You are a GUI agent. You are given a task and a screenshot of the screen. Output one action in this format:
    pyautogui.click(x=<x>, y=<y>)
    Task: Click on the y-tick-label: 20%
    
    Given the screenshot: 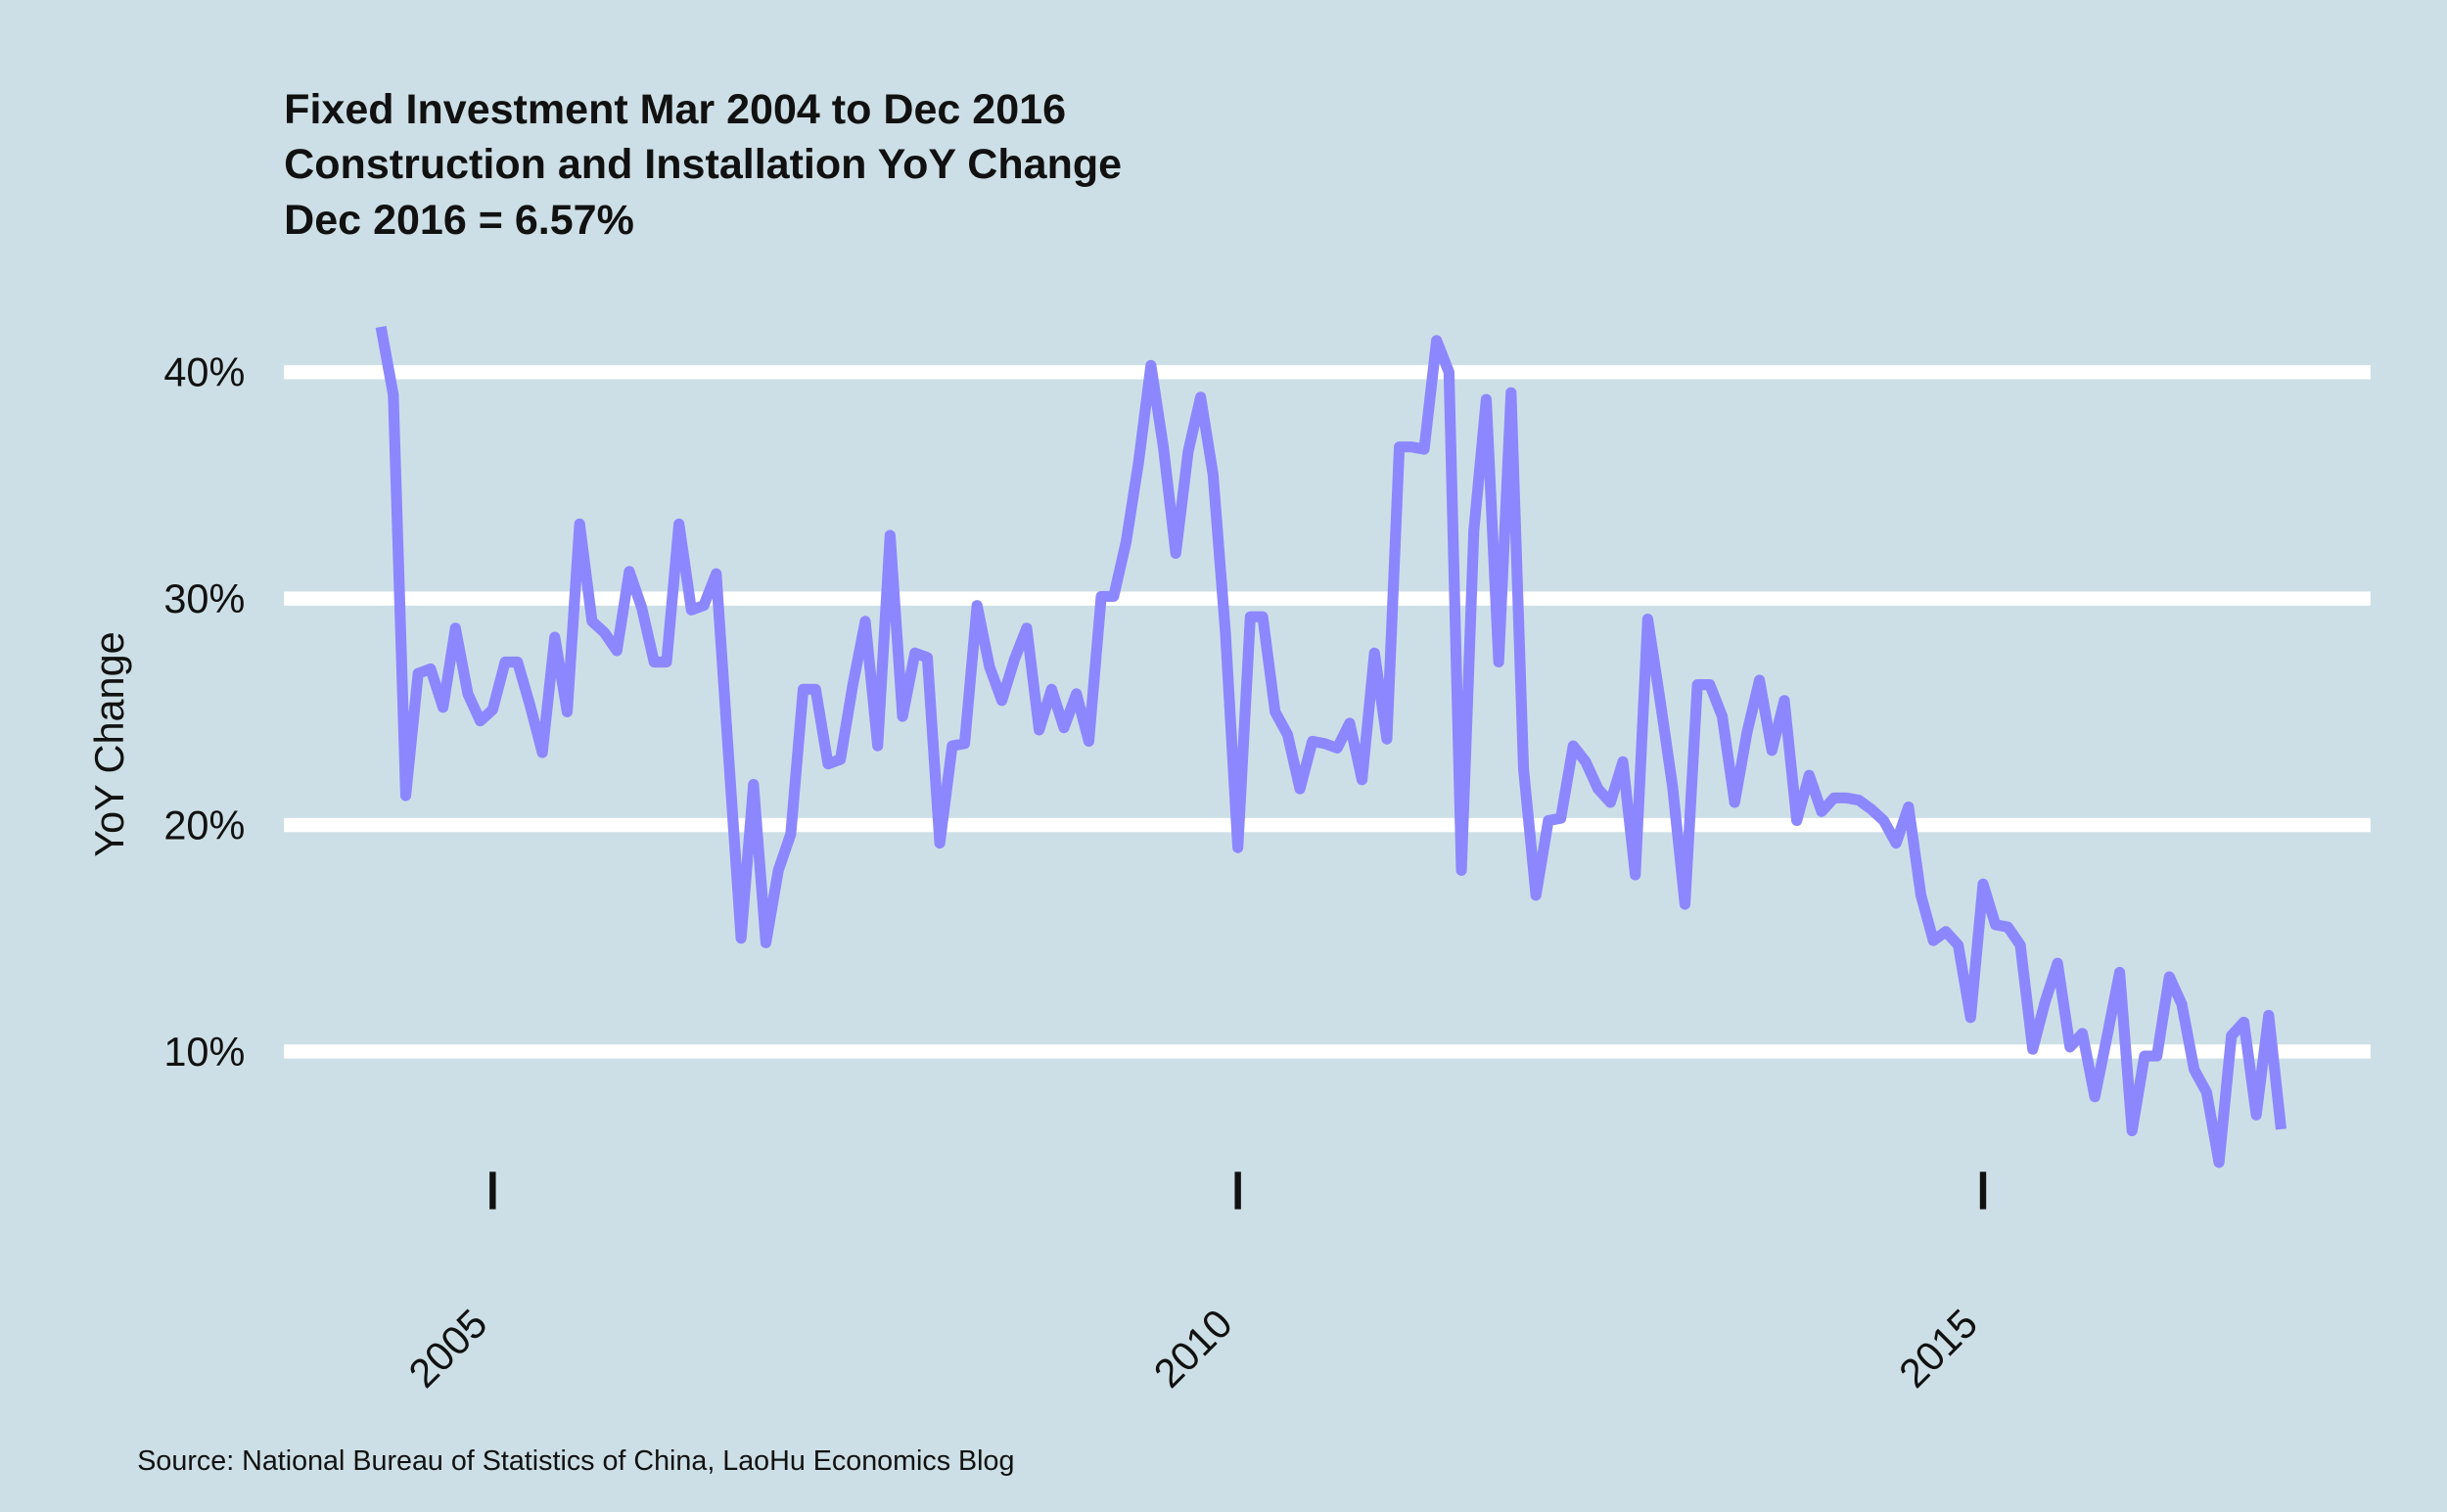 What is the action you would take?
    pyautogui.click(x=204, y=825)
    